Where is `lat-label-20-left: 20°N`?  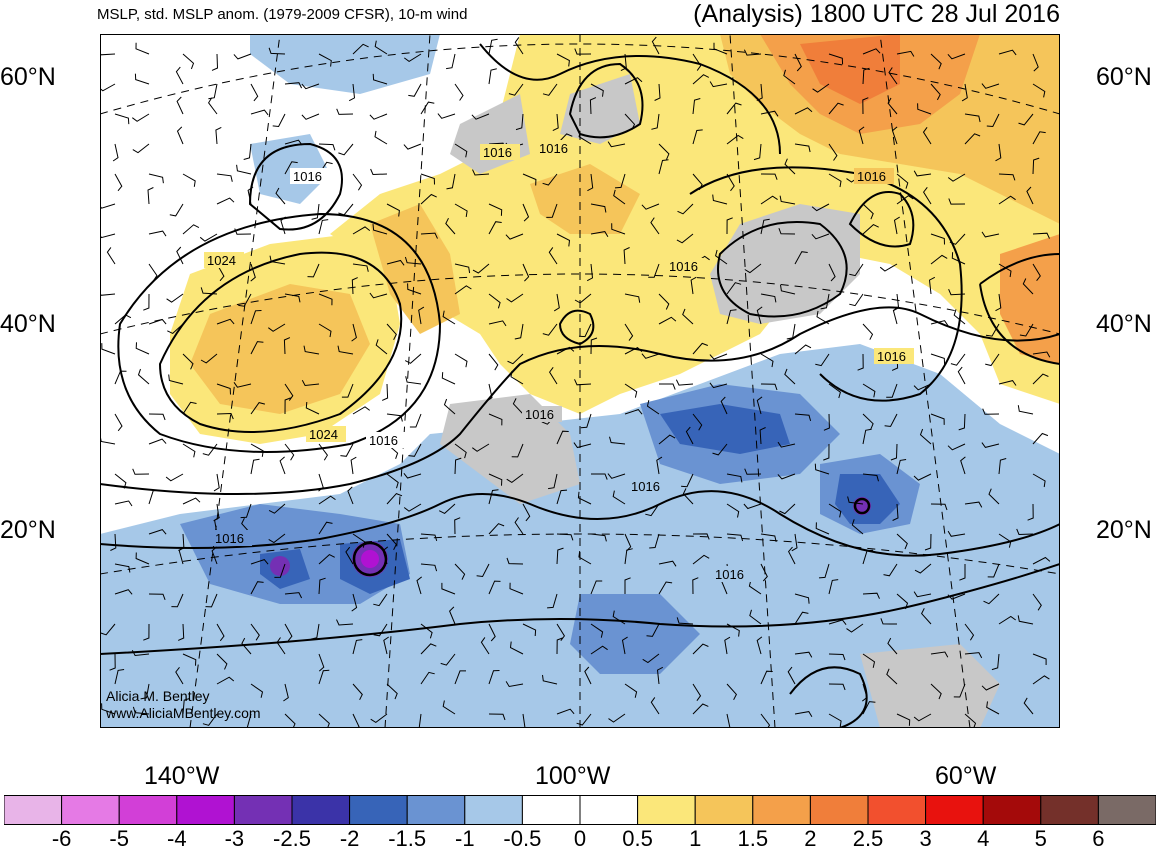 lat-label-20-left: 20°N is located at coordinates (28, 530).